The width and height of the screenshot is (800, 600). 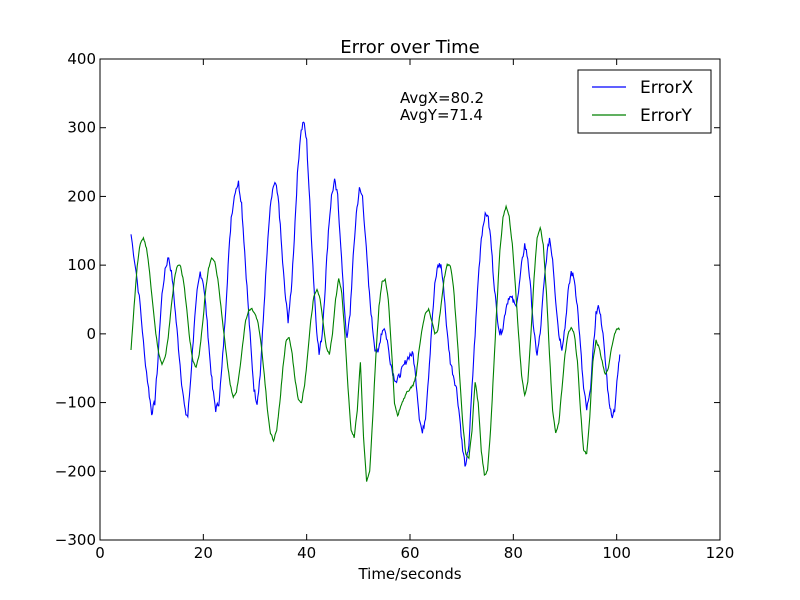 What do you see at coordinates (81, 128) in the screenshot?
I see `y-tick-label: 300` at bounding box center [81, 128].